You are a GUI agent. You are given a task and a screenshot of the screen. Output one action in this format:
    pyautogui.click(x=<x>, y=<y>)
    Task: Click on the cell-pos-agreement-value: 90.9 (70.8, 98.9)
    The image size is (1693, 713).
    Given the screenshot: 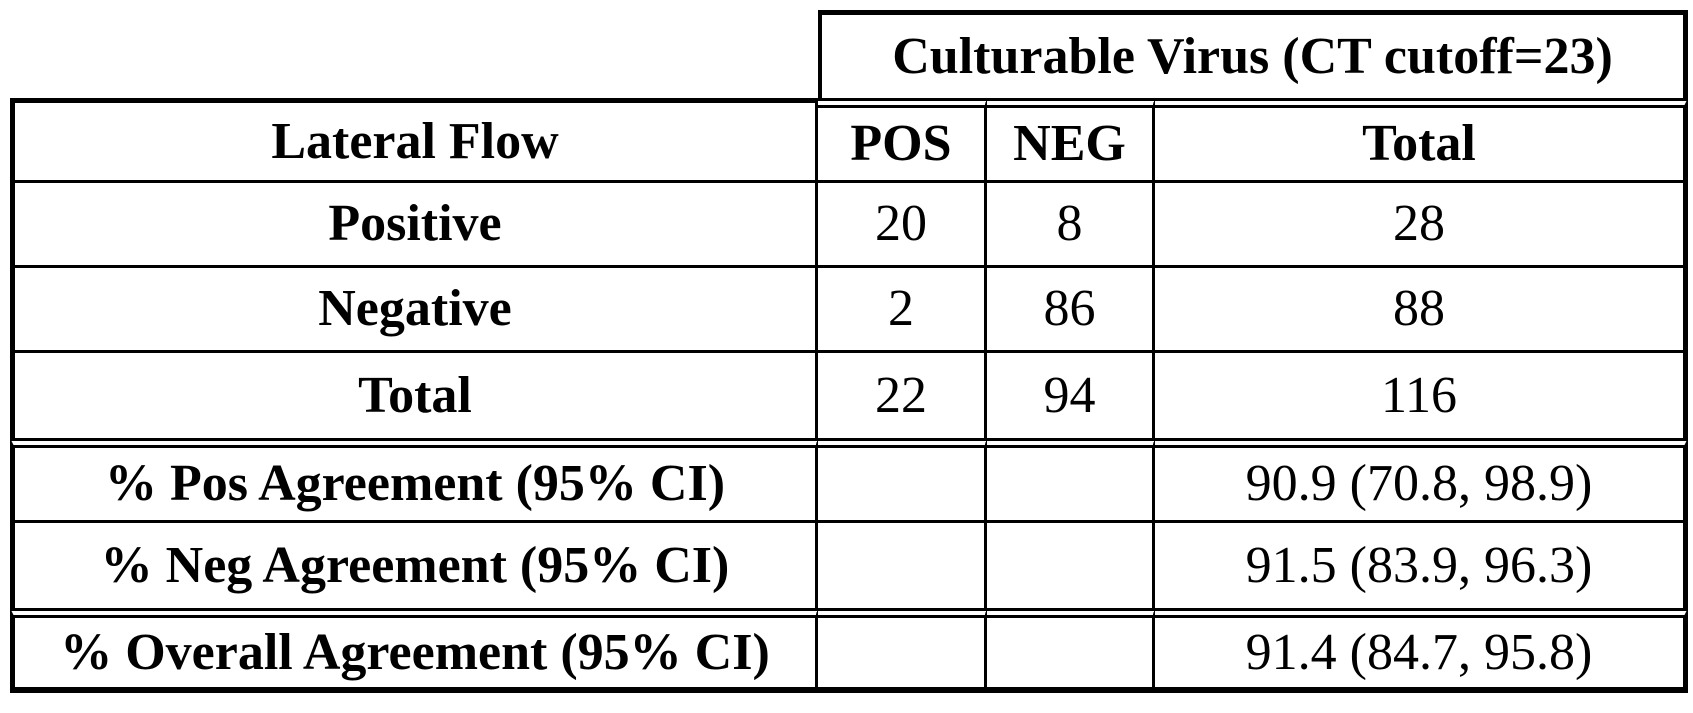 What is the action you would take?
    pyautogui.click(x=1421, y=480)
    